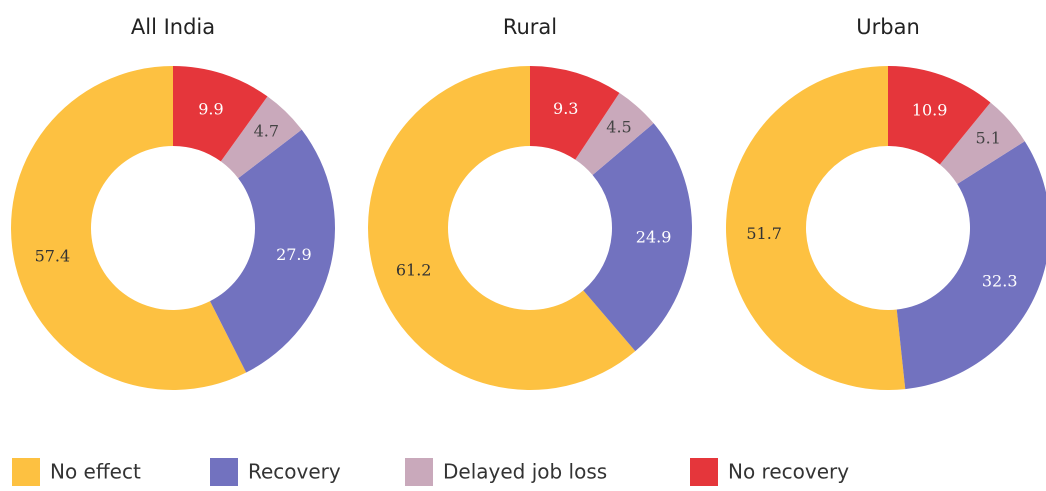  Describe the element at coordinates (788, 472) in the screenshot. I see `legend-label: No recovery` at that location.